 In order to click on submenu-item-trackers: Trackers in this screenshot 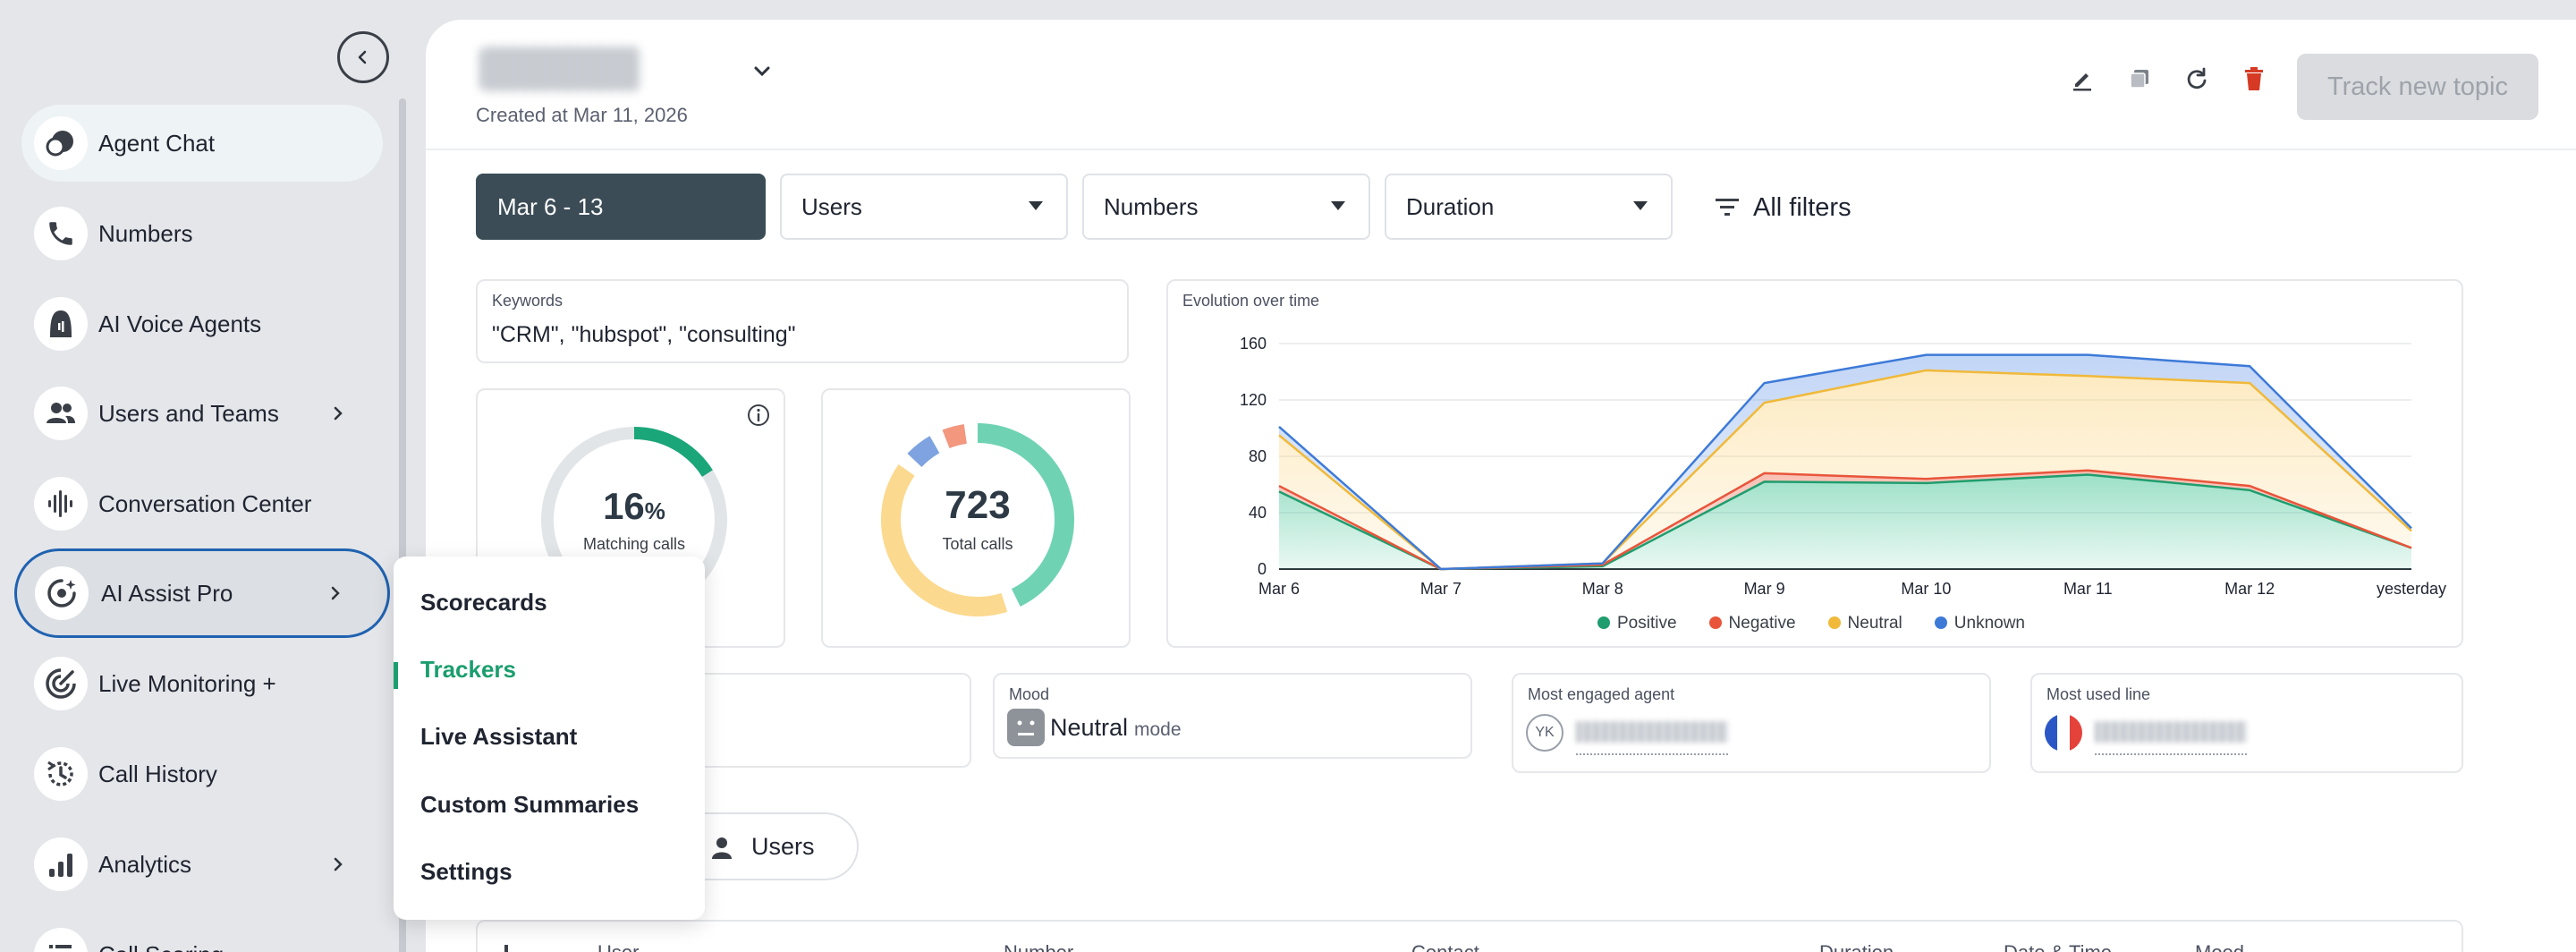, I will do `click(468, 669)`.